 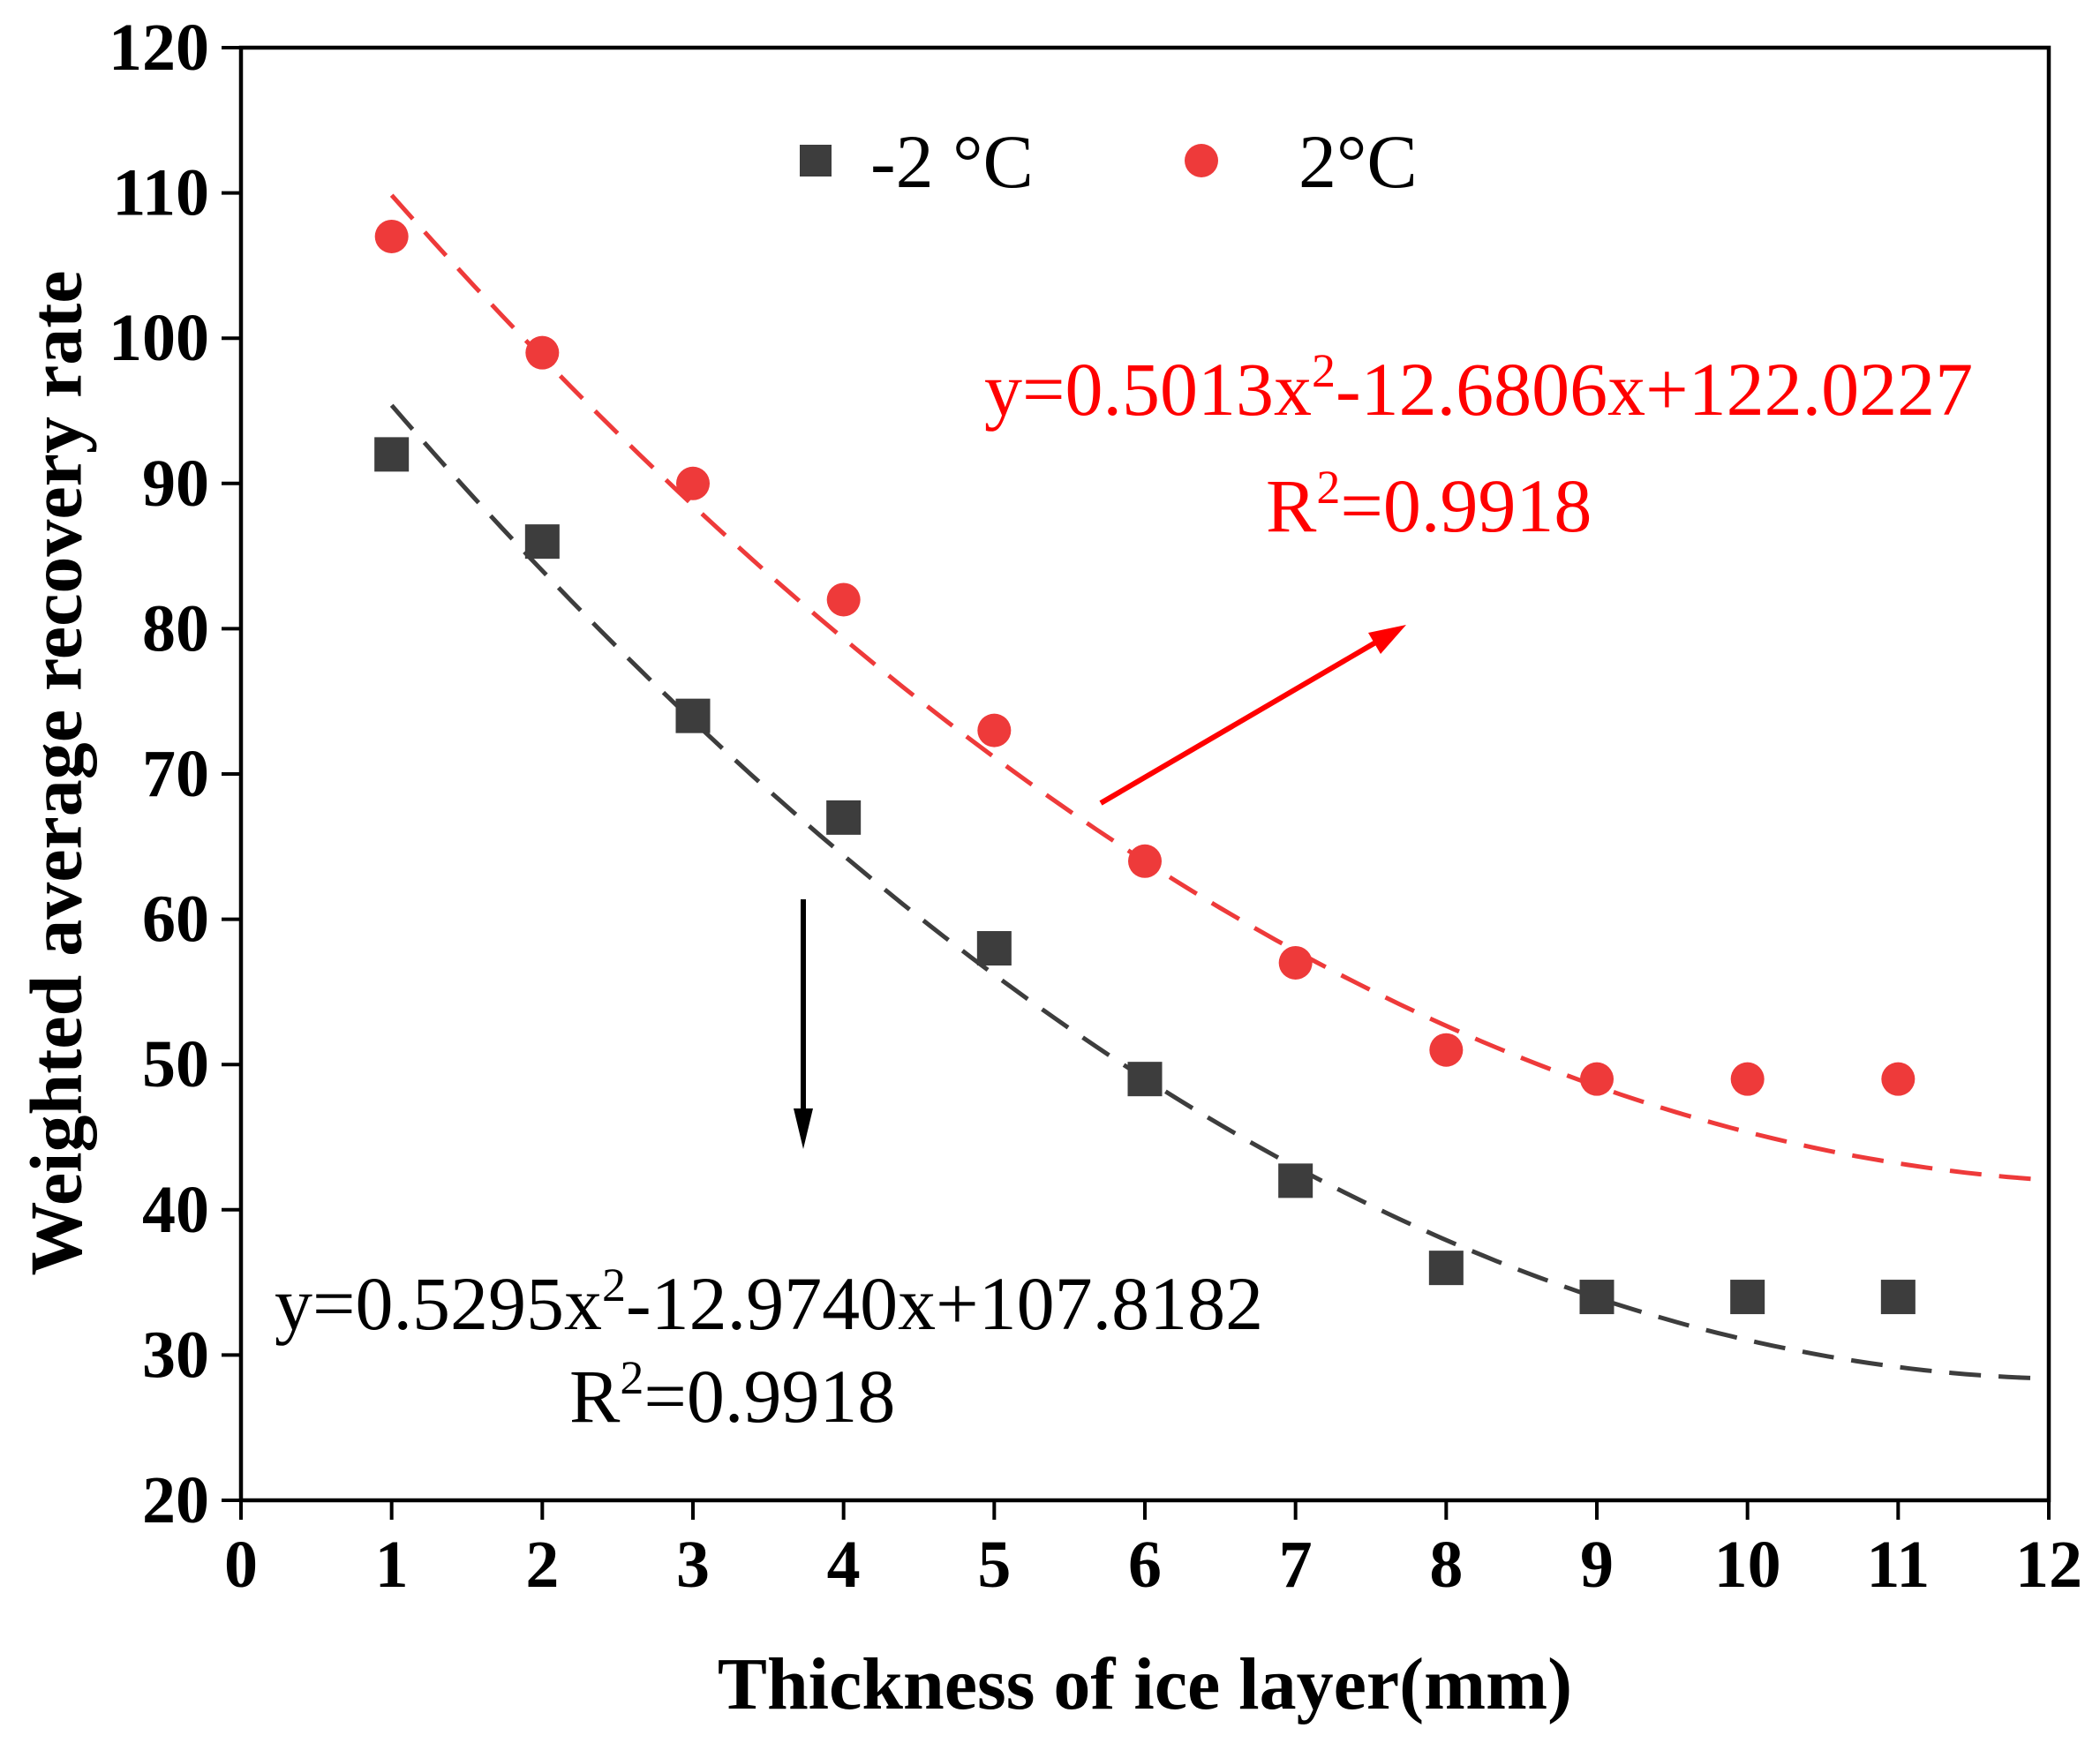 I want to click on r-squared-2c-suffix: =0.9918, so click(x=1466, y=505).